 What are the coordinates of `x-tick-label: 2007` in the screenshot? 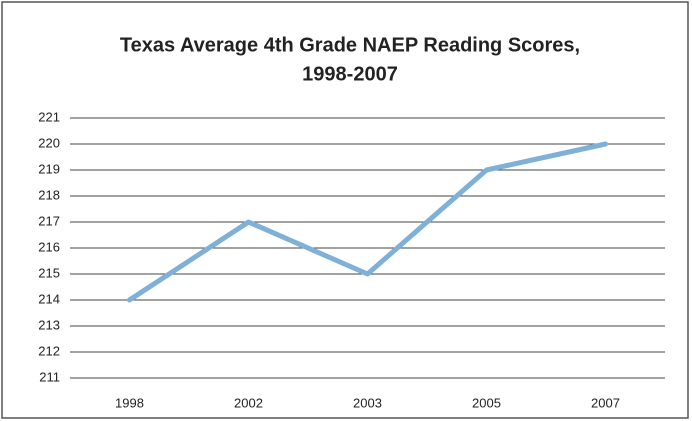 It's located at (605, 402).